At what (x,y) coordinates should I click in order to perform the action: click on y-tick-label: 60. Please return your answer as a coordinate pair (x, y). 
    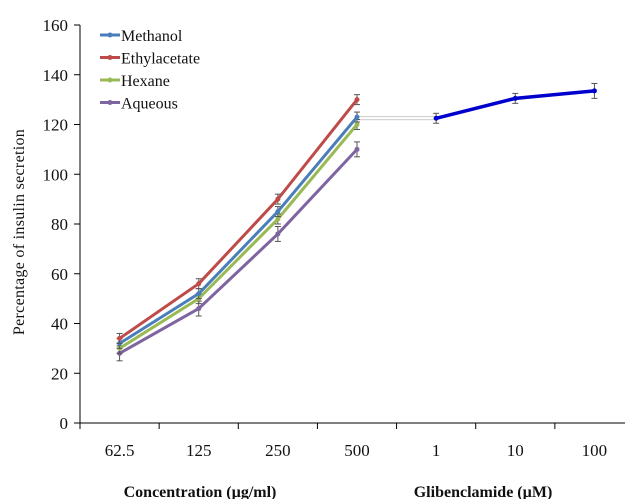
    Looking at the image, I should click on (59, 274).